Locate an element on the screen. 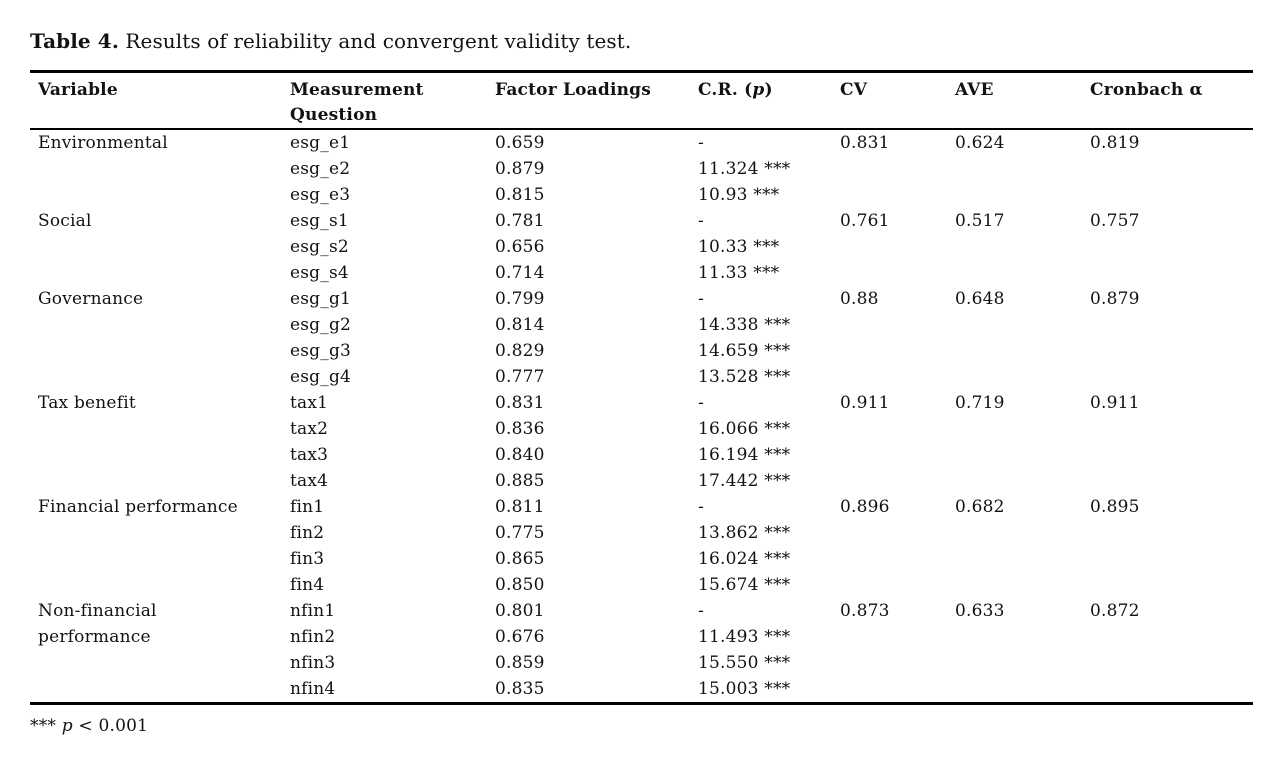  table-row: tax2 0.836 16.066 *** is located at coordinates (641, 429).